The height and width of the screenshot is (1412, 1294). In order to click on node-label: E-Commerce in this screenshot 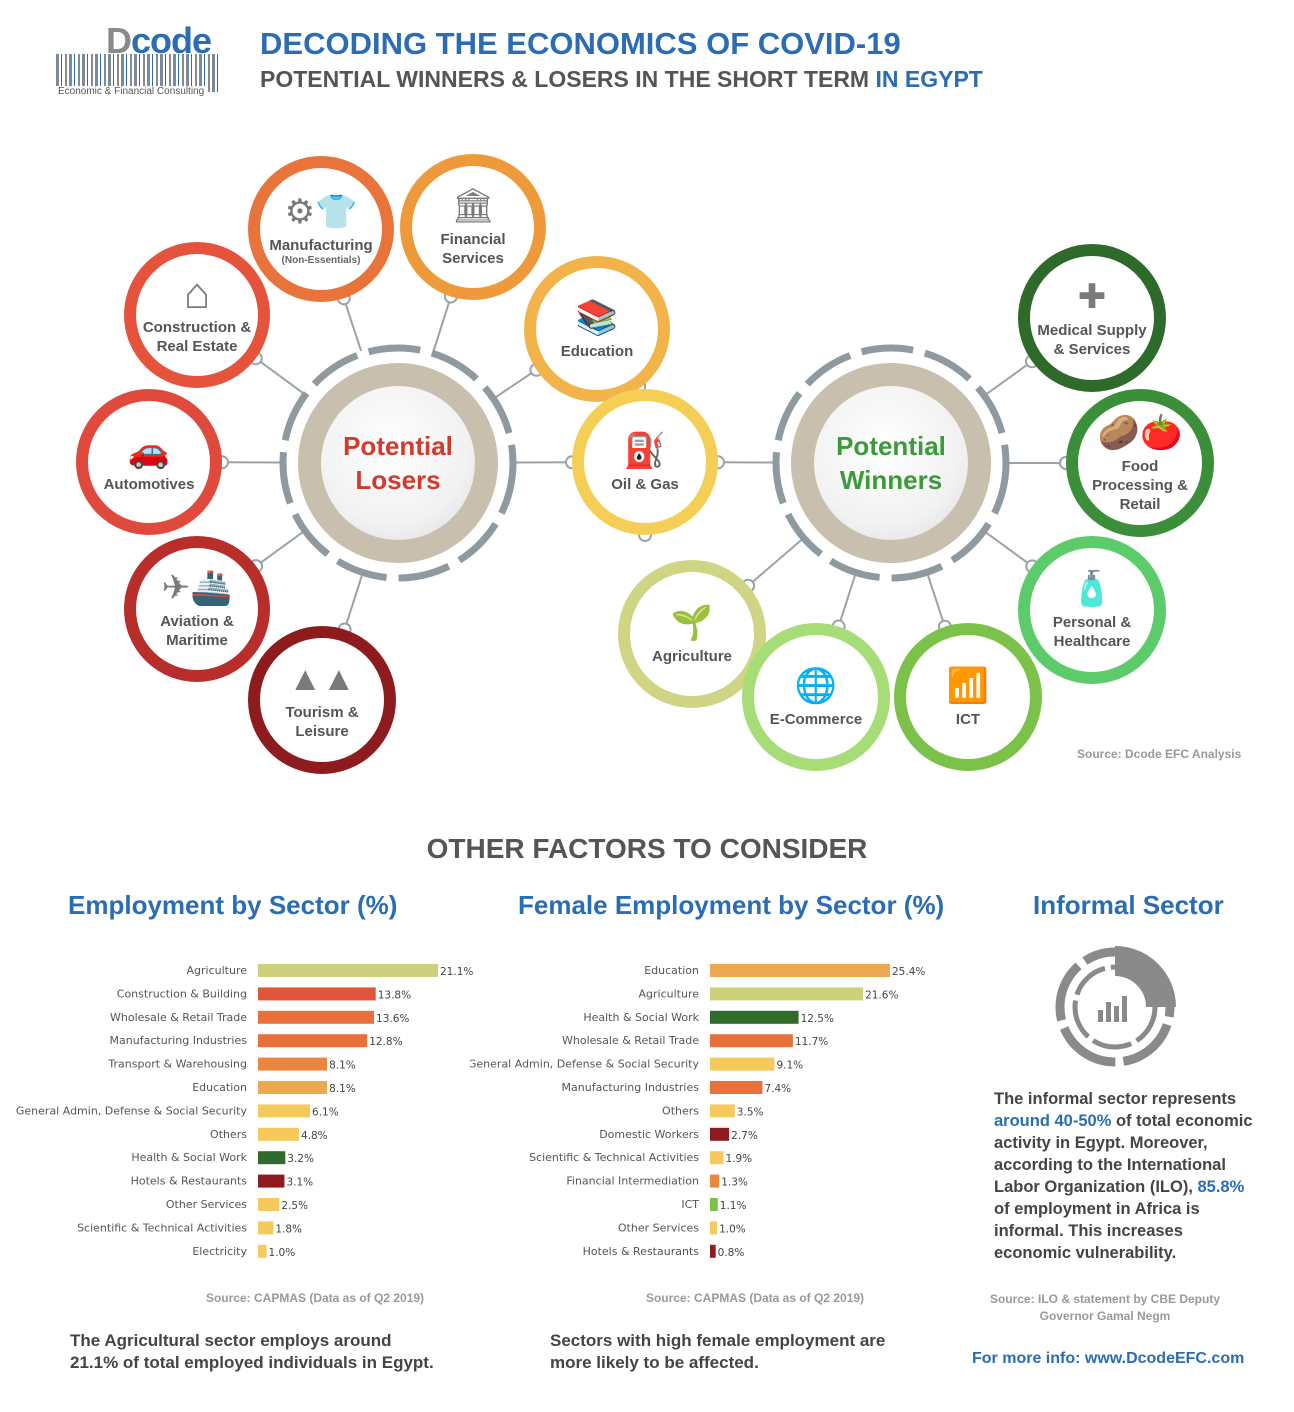, I will do `click(816, 719)`.